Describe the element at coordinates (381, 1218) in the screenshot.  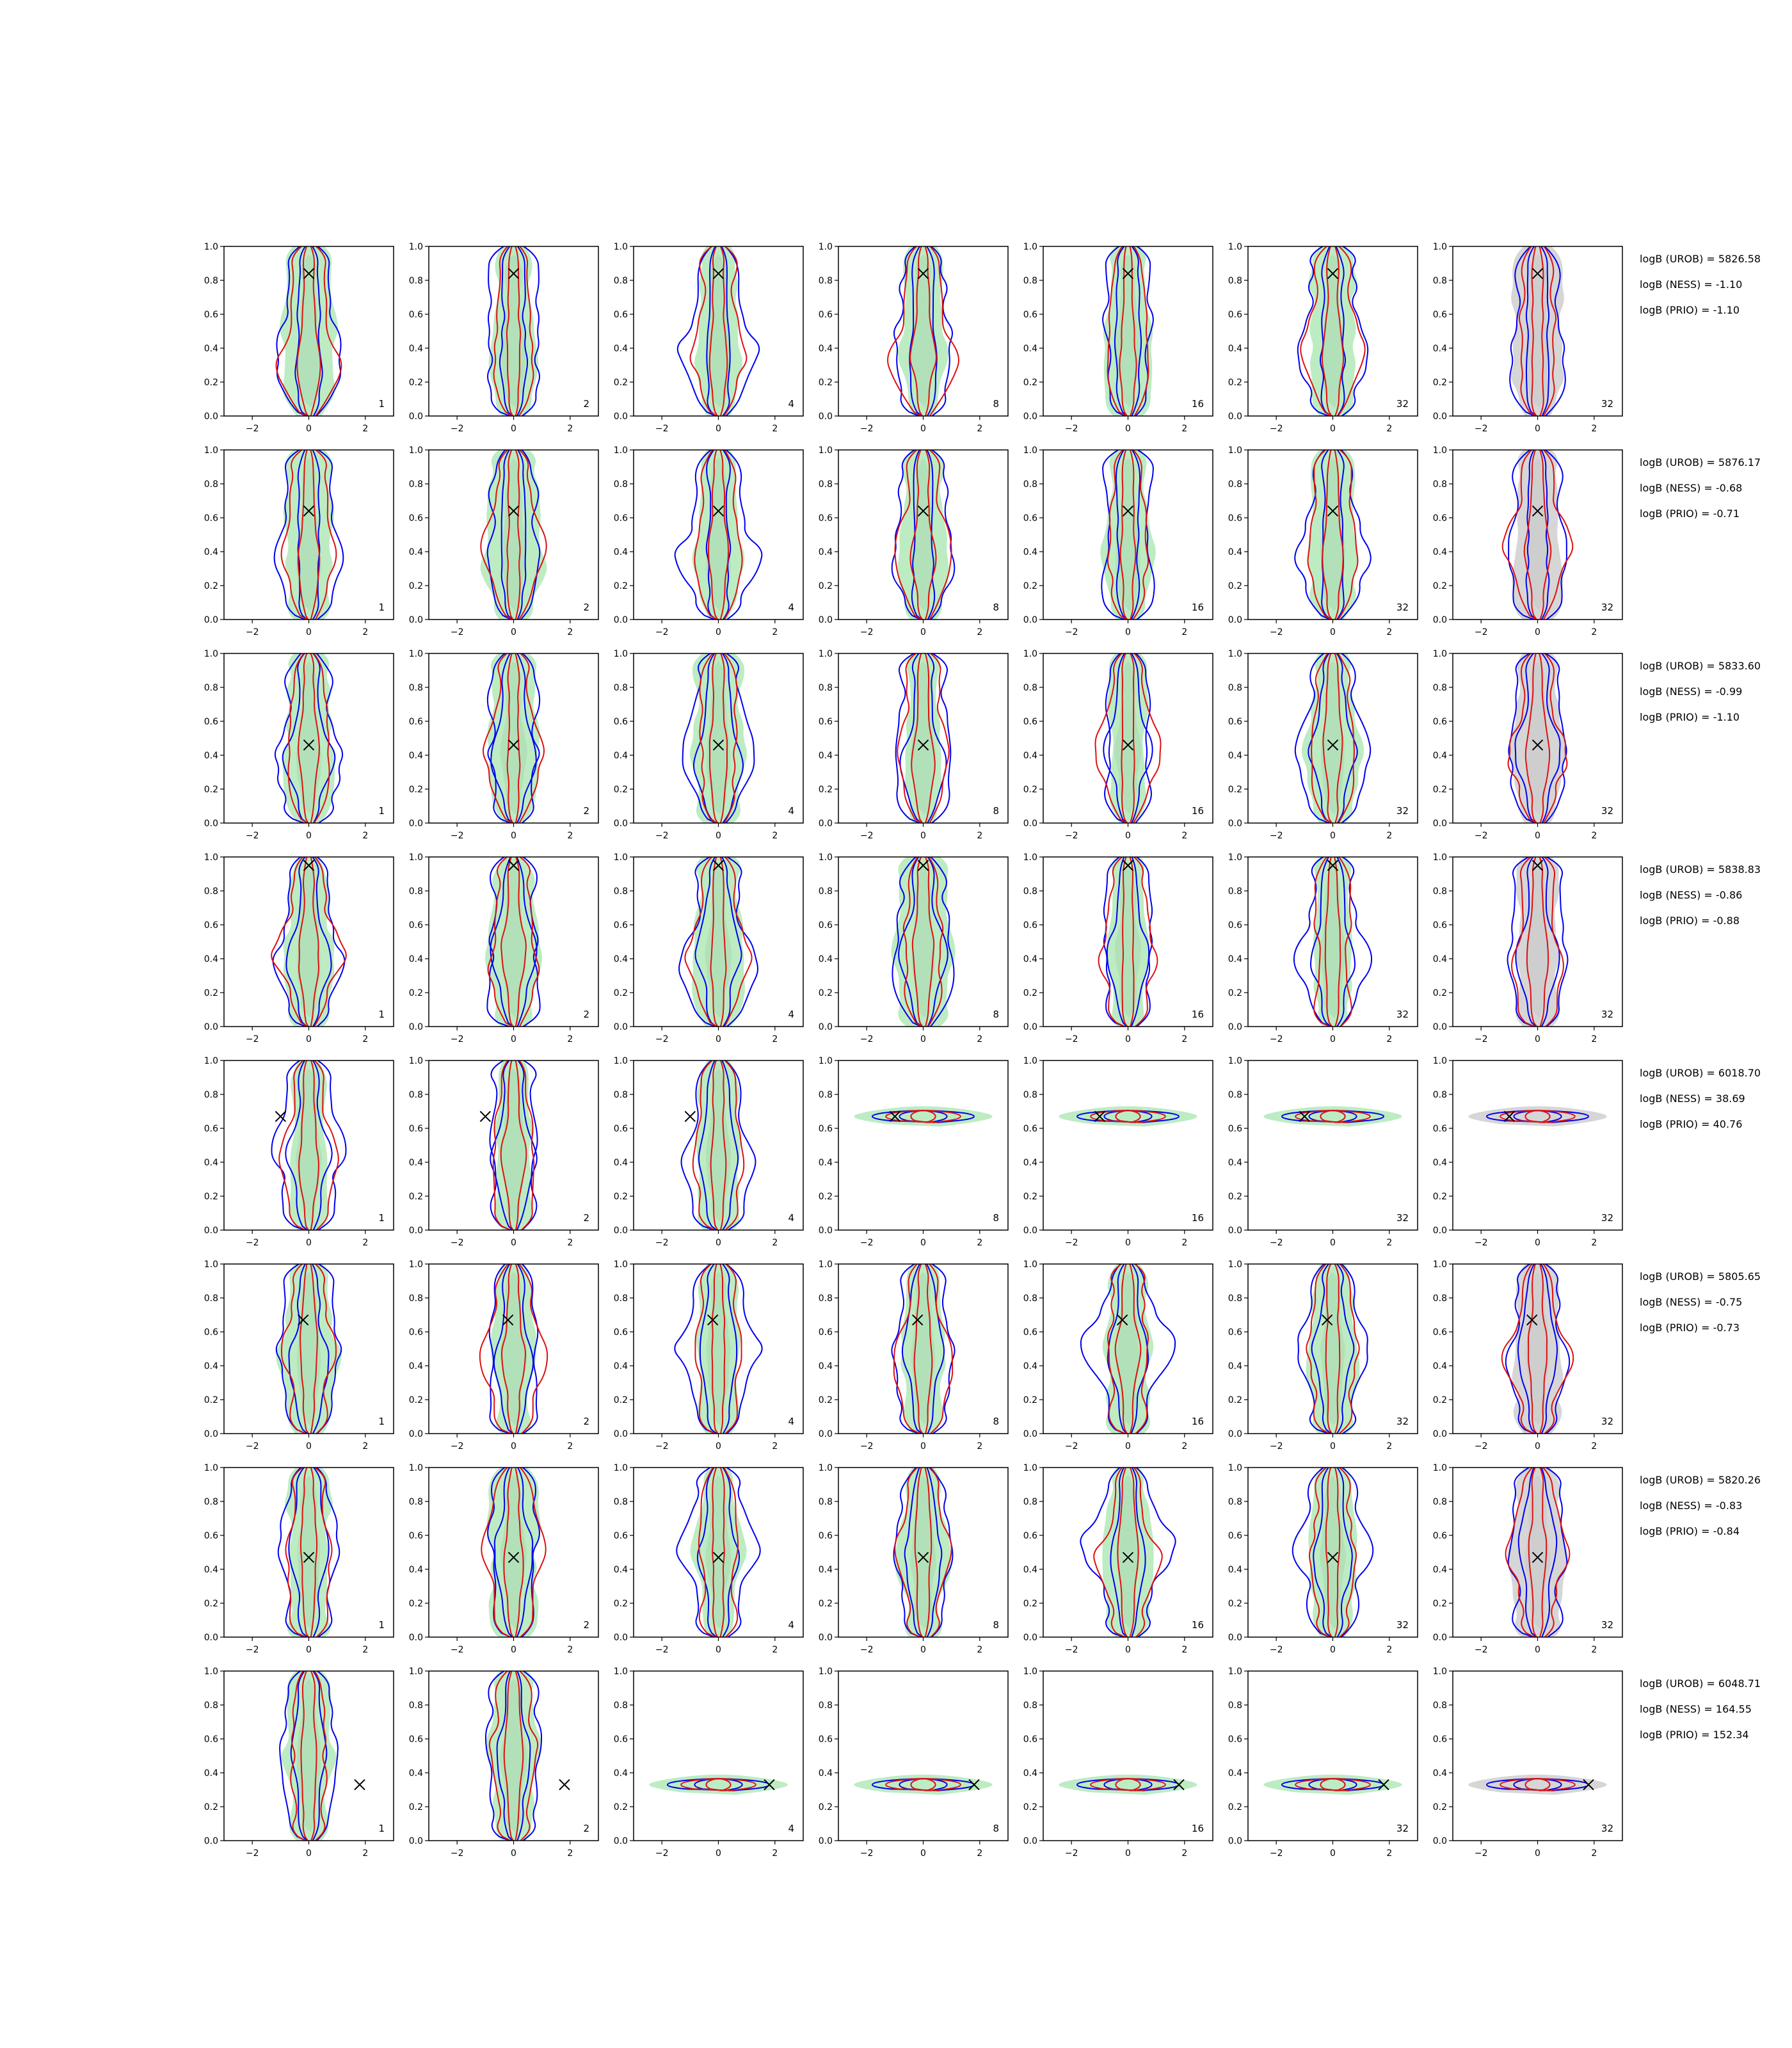
I see `panel-label: 1` at that location.